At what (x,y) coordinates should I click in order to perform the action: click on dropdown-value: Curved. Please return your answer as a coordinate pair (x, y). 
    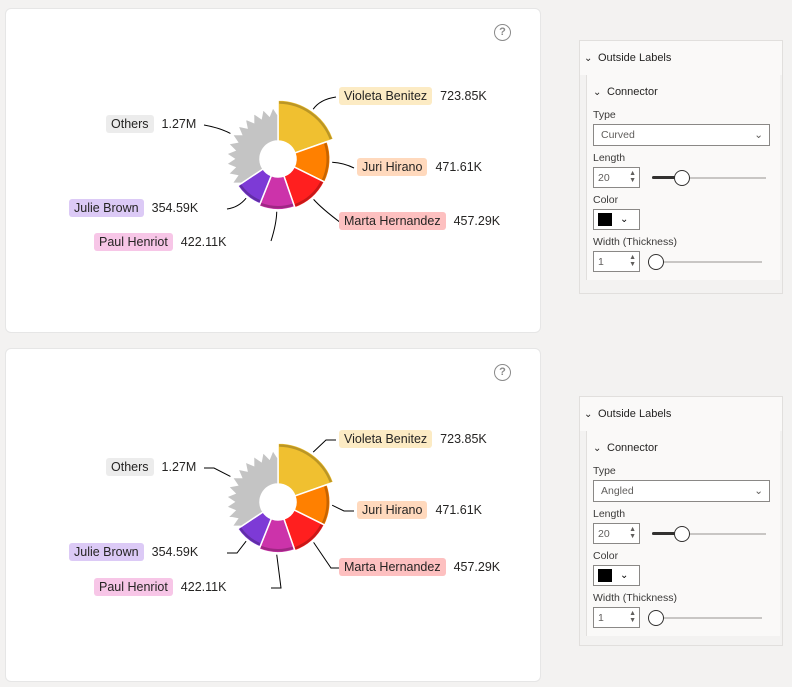
    Looking at the image, I should click on (618, 135).